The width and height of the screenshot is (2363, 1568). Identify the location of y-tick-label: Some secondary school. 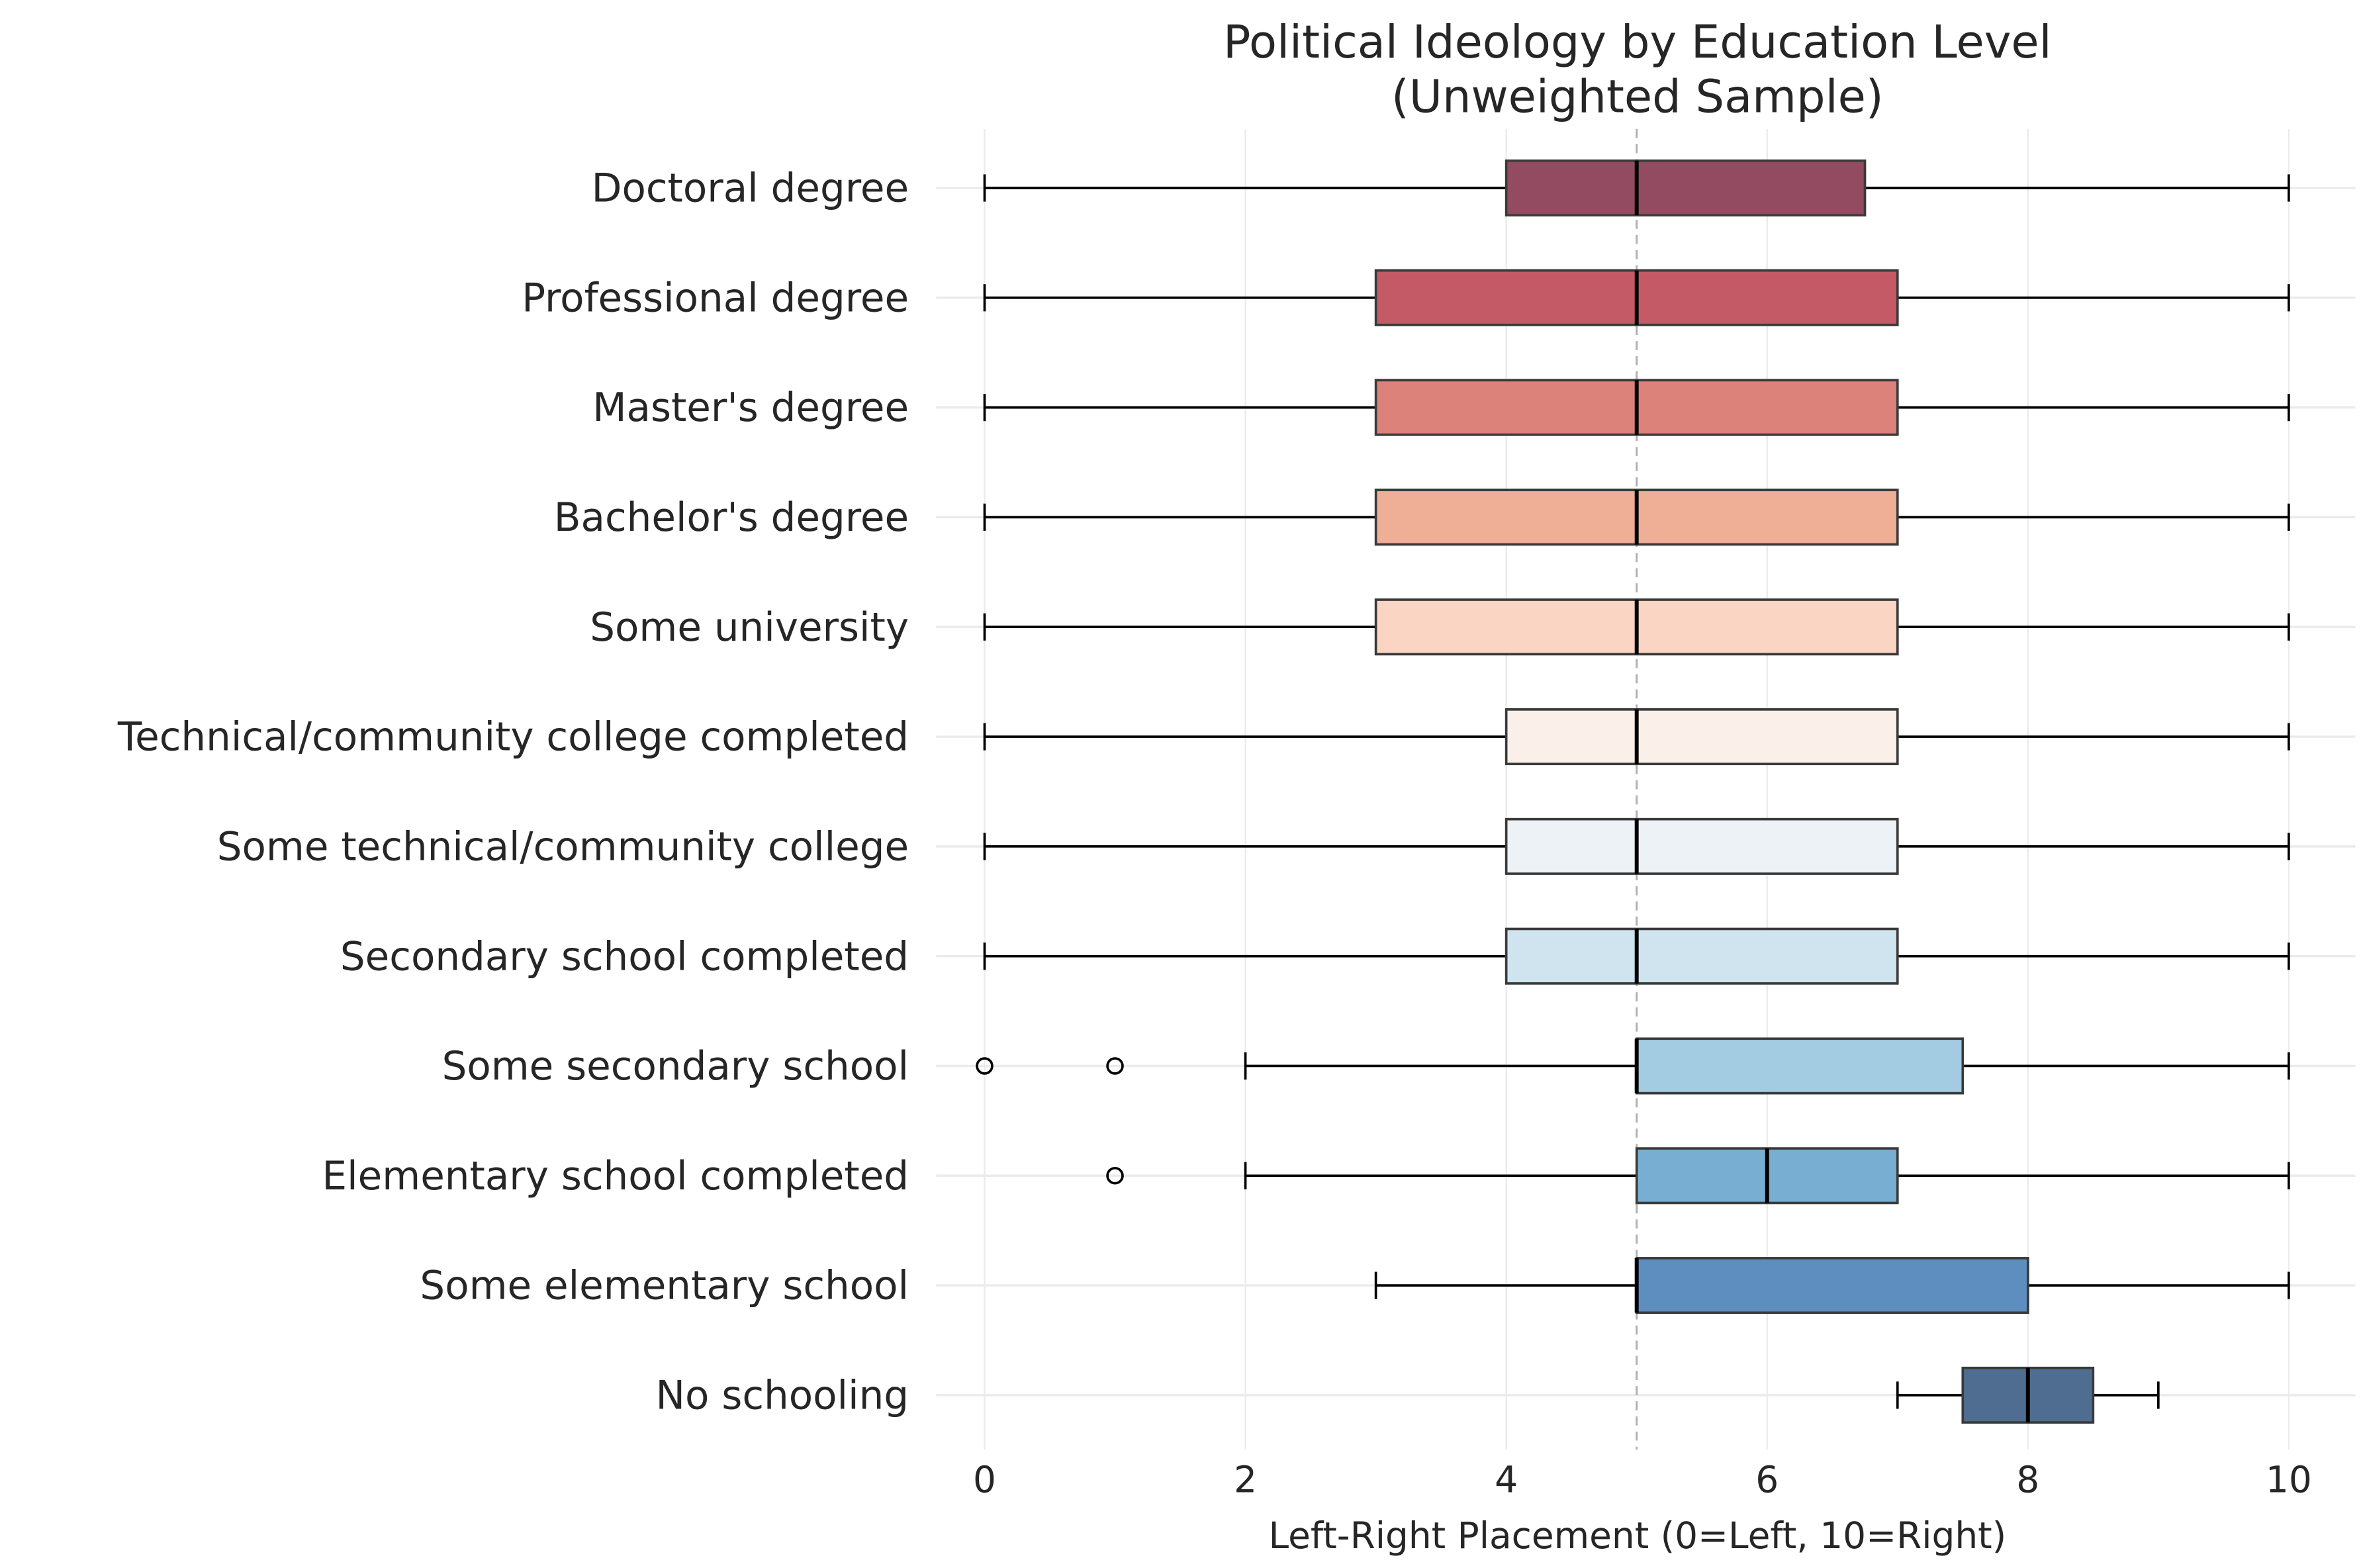
(675, 1066).